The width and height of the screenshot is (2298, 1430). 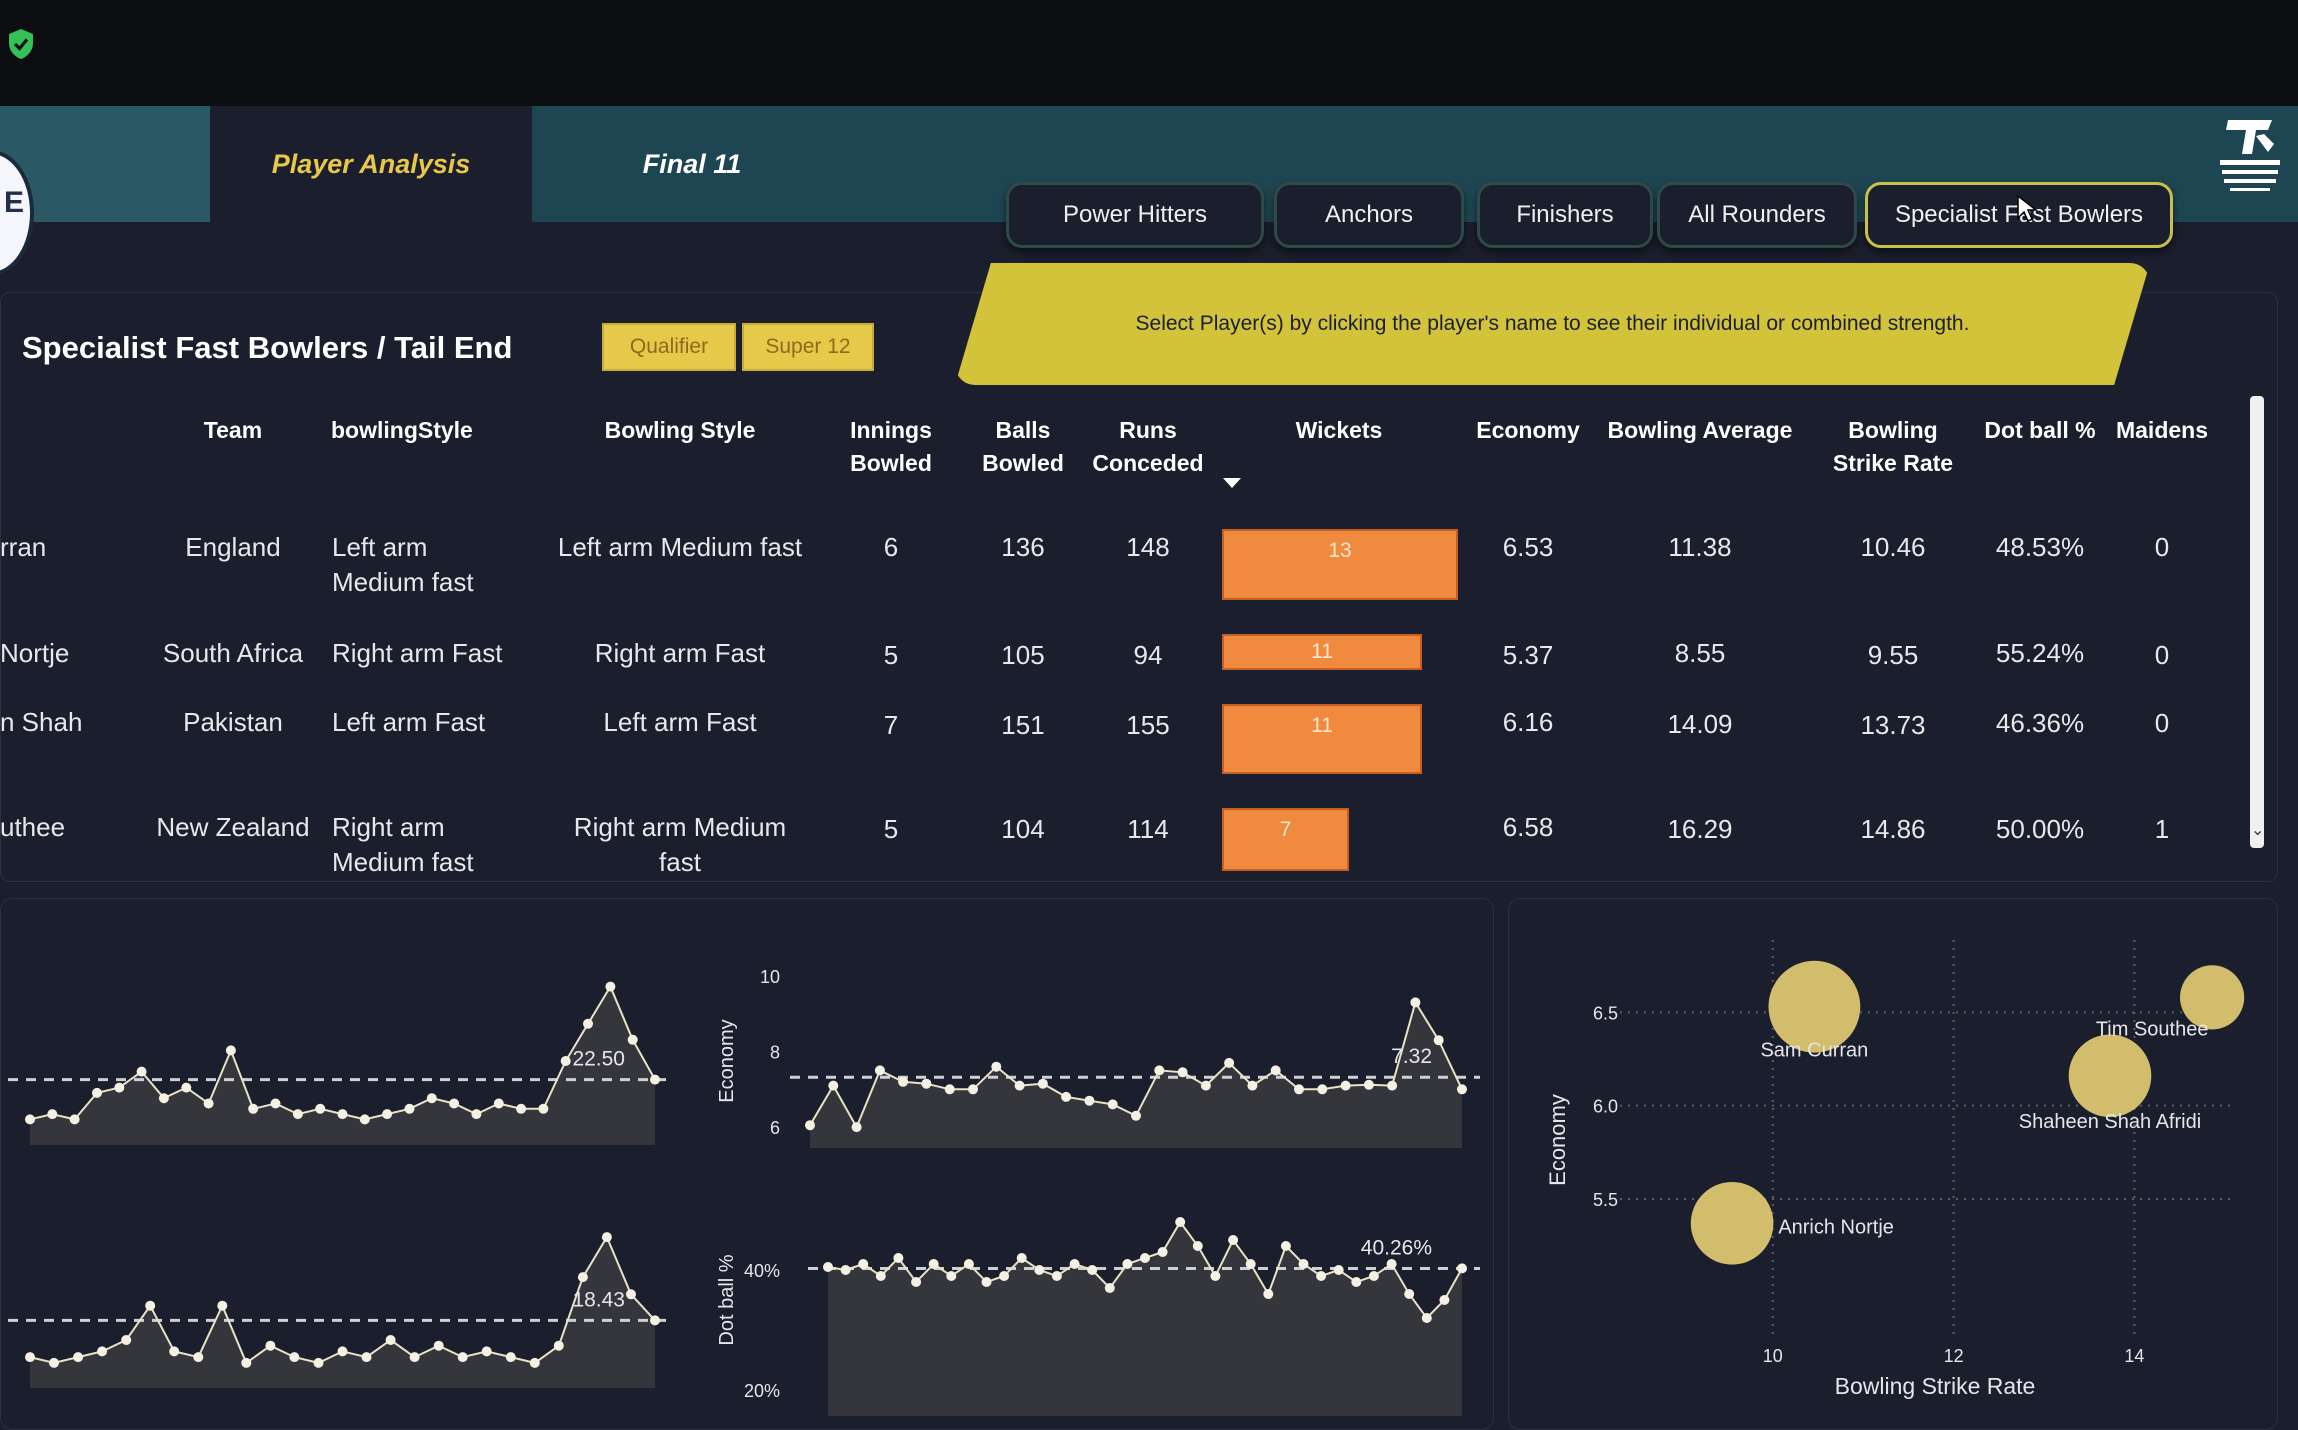 I want to click on scroll-down-icon: ⌄, so click(x=2258, y=830).